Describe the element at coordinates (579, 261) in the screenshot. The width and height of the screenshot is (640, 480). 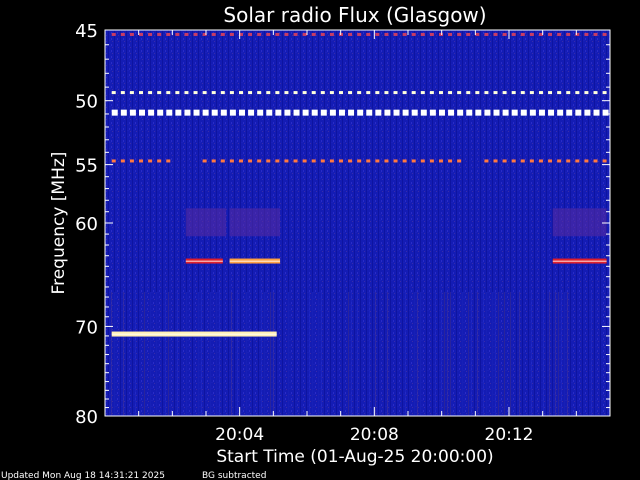
I see `emission-core` at that location.